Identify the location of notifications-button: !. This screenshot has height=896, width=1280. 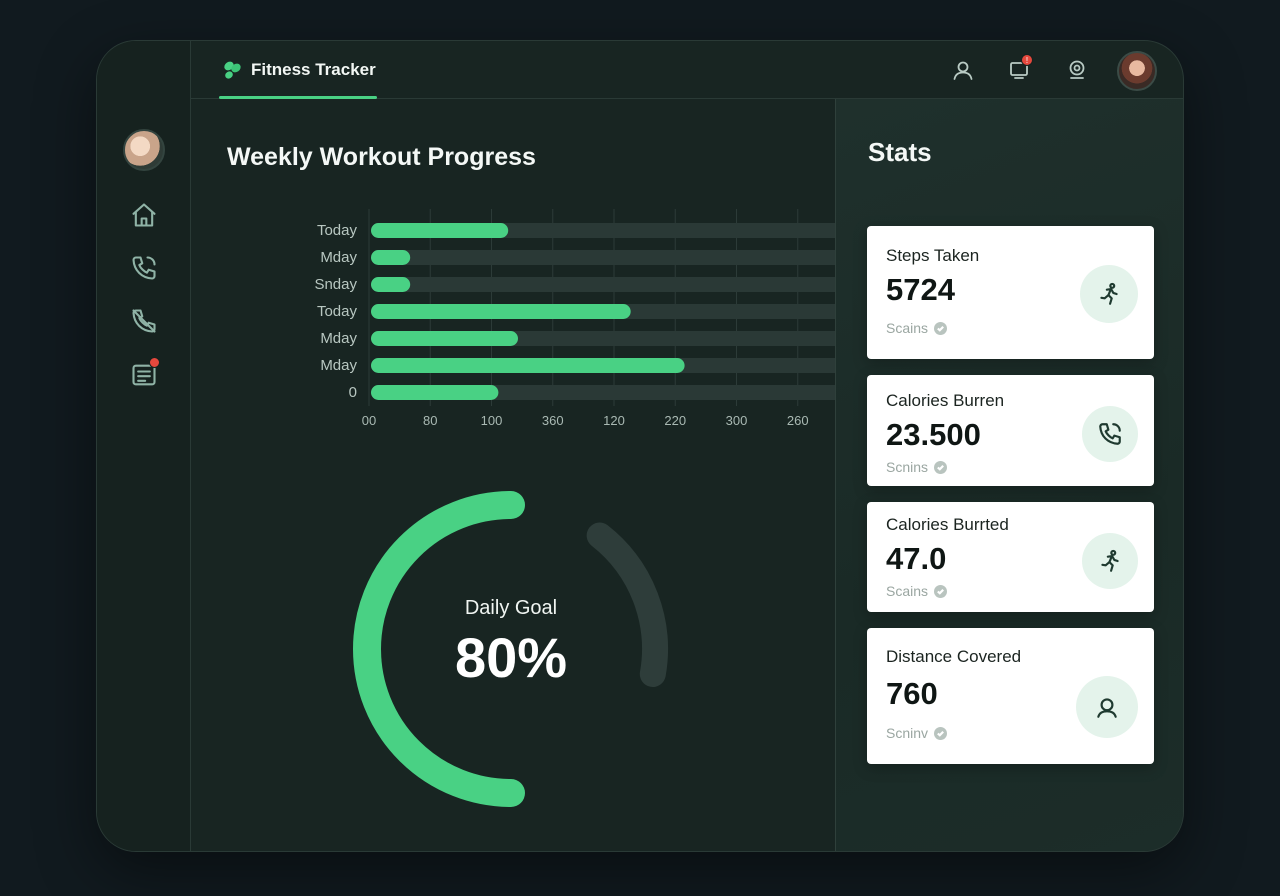
(1019, 69).